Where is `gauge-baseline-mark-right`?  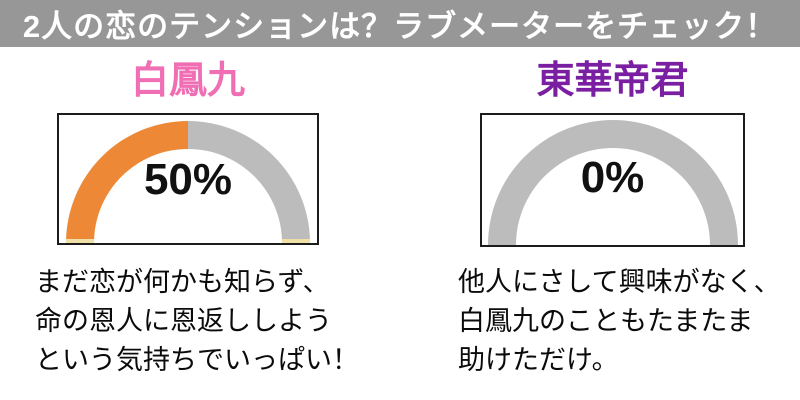 gauge-baseline-mark-right is located at coordinates (296, 241).